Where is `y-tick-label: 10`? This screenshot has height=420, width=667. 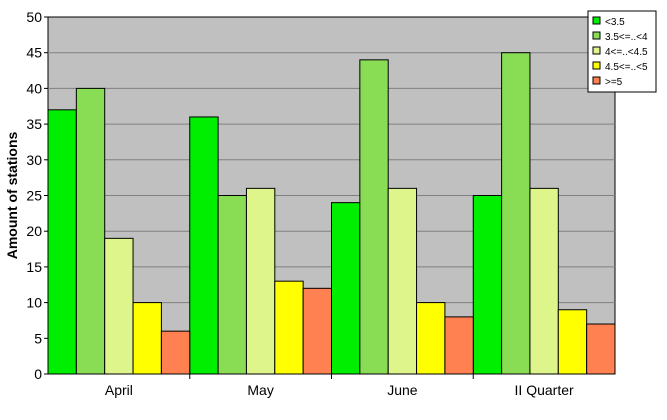 y-tick-label: 10 is located at coordinates (34, 303).